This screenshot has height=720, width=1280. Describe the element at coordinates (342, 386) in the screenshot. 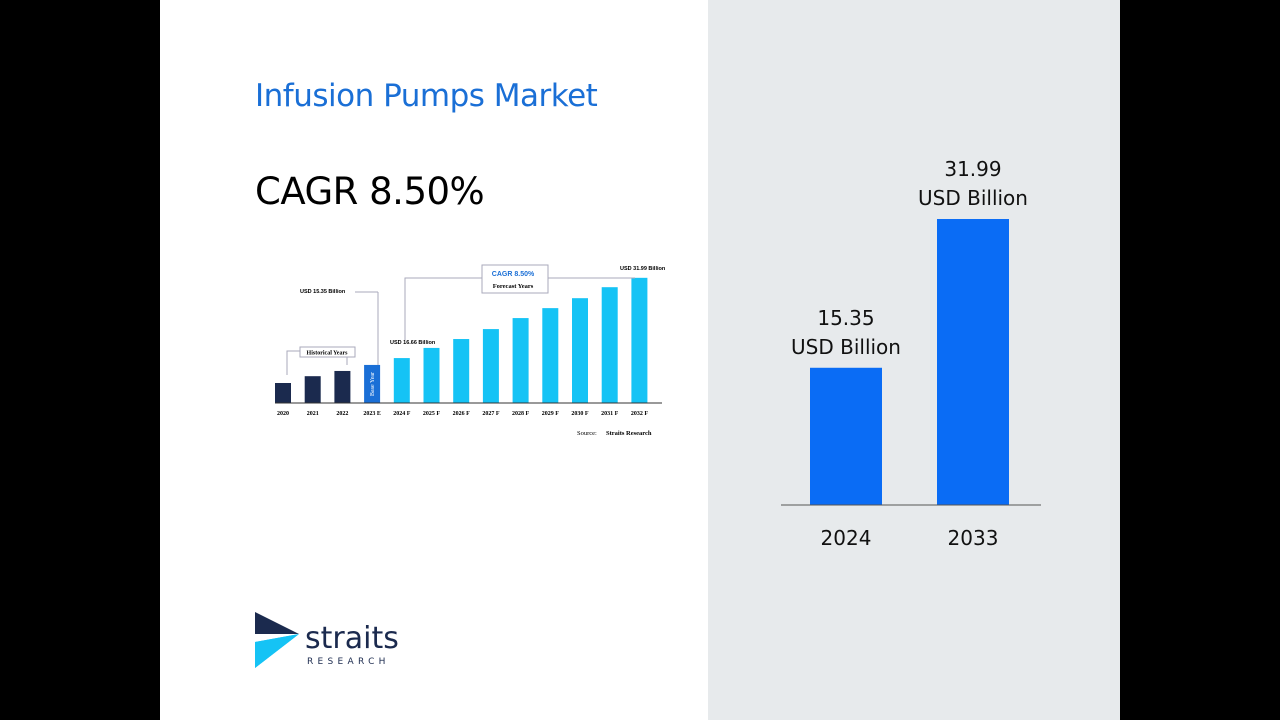

I see `bar-2022` at that location.